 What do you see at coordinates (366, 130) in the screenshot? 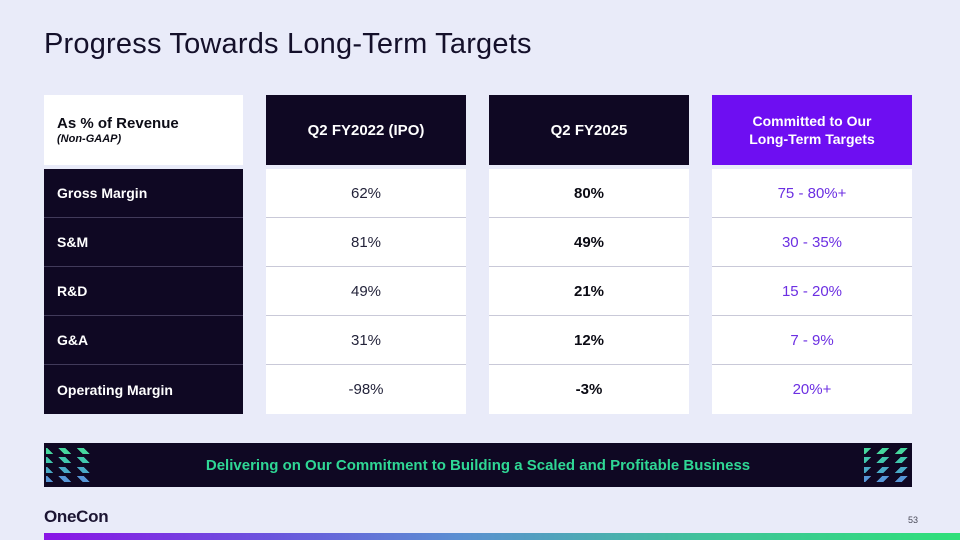
I see `column-header-q2-fy2022: Q2 FY2022 (IPO)` at bounding box center [366, 130].